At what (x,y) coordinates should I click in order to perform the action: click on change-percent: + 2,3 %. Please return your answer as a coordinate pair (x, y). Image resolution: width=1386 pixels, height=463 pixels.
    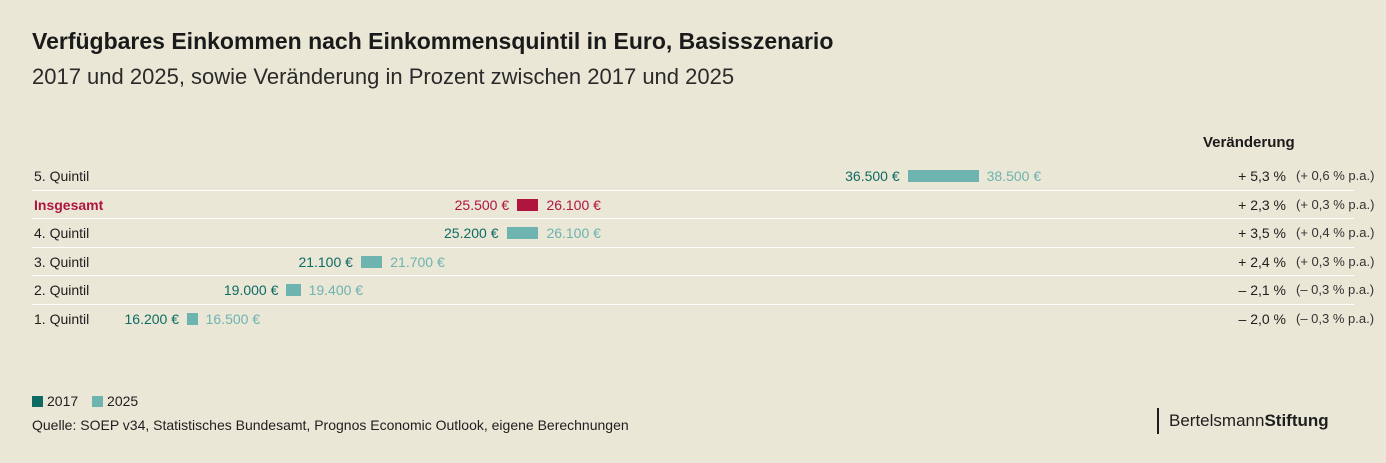
    Looking at the image, I should click on (1262, 204).